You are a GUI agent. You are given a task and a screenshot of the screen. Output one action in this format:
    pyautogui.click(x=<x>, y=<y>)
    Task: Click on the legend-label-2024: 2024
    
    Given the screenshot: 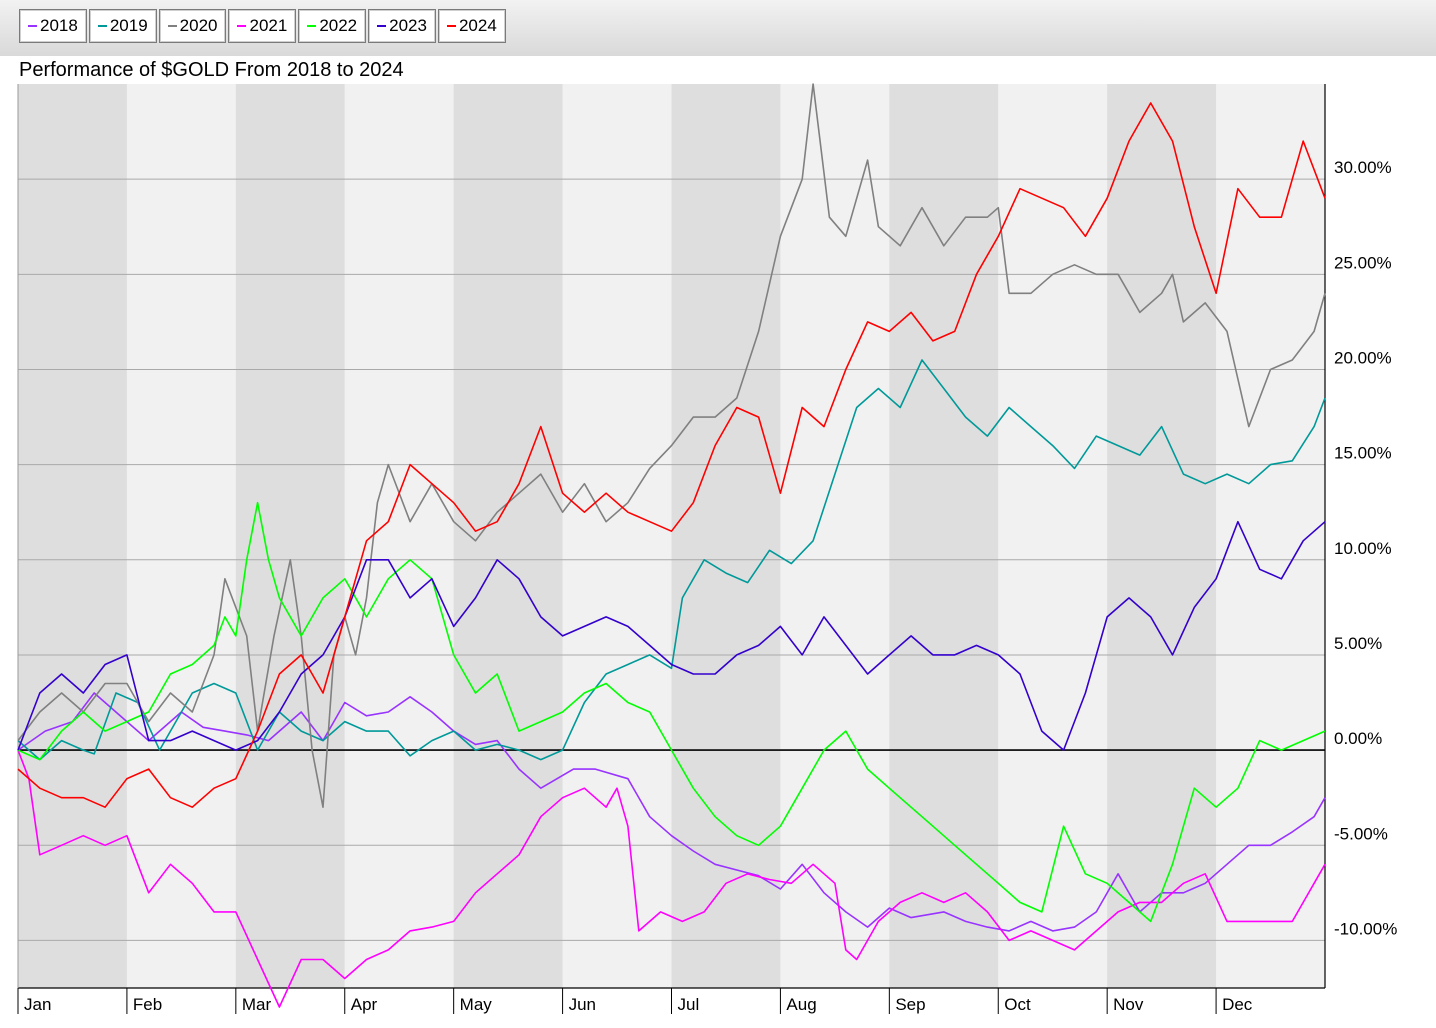 What is the action you would take?
    pyautogui.click(x=477, y=25)
    